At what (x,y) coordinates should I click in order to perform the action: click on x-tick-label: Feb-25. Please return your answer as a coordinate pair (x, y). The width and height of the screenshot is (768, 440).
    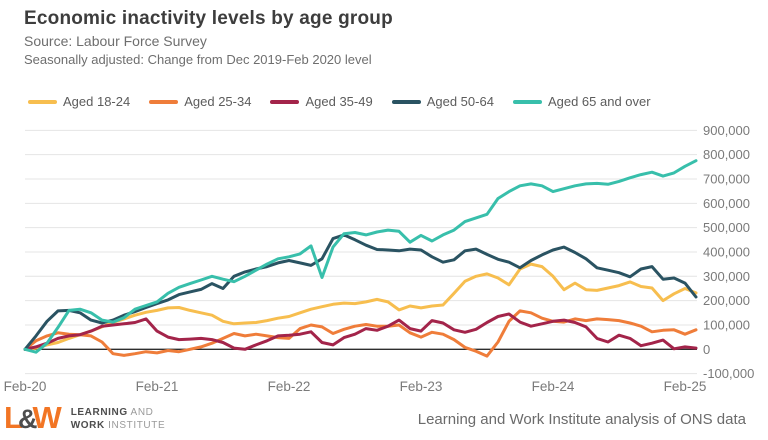
    Looking at the image, I should click on (685, 386).